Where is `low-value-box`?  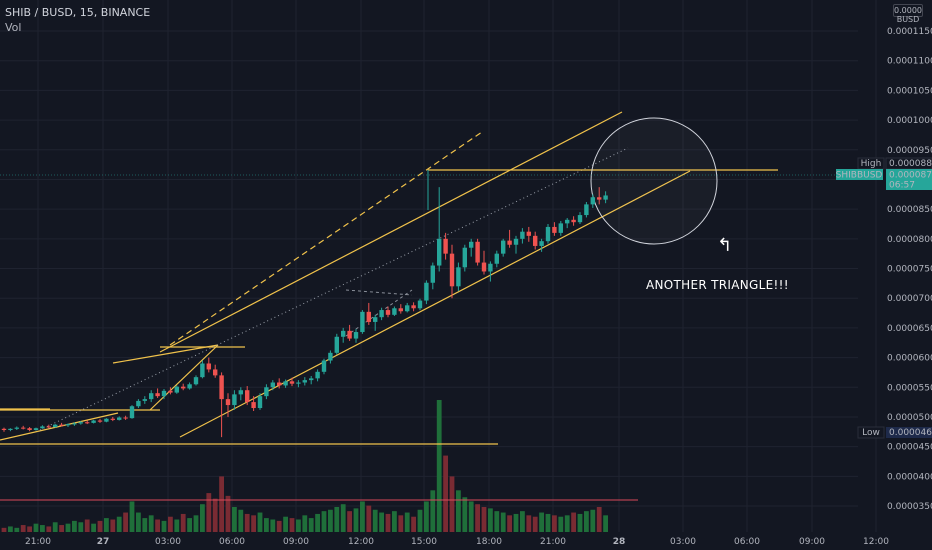
low-value-box is located at coordinates (909, 432).